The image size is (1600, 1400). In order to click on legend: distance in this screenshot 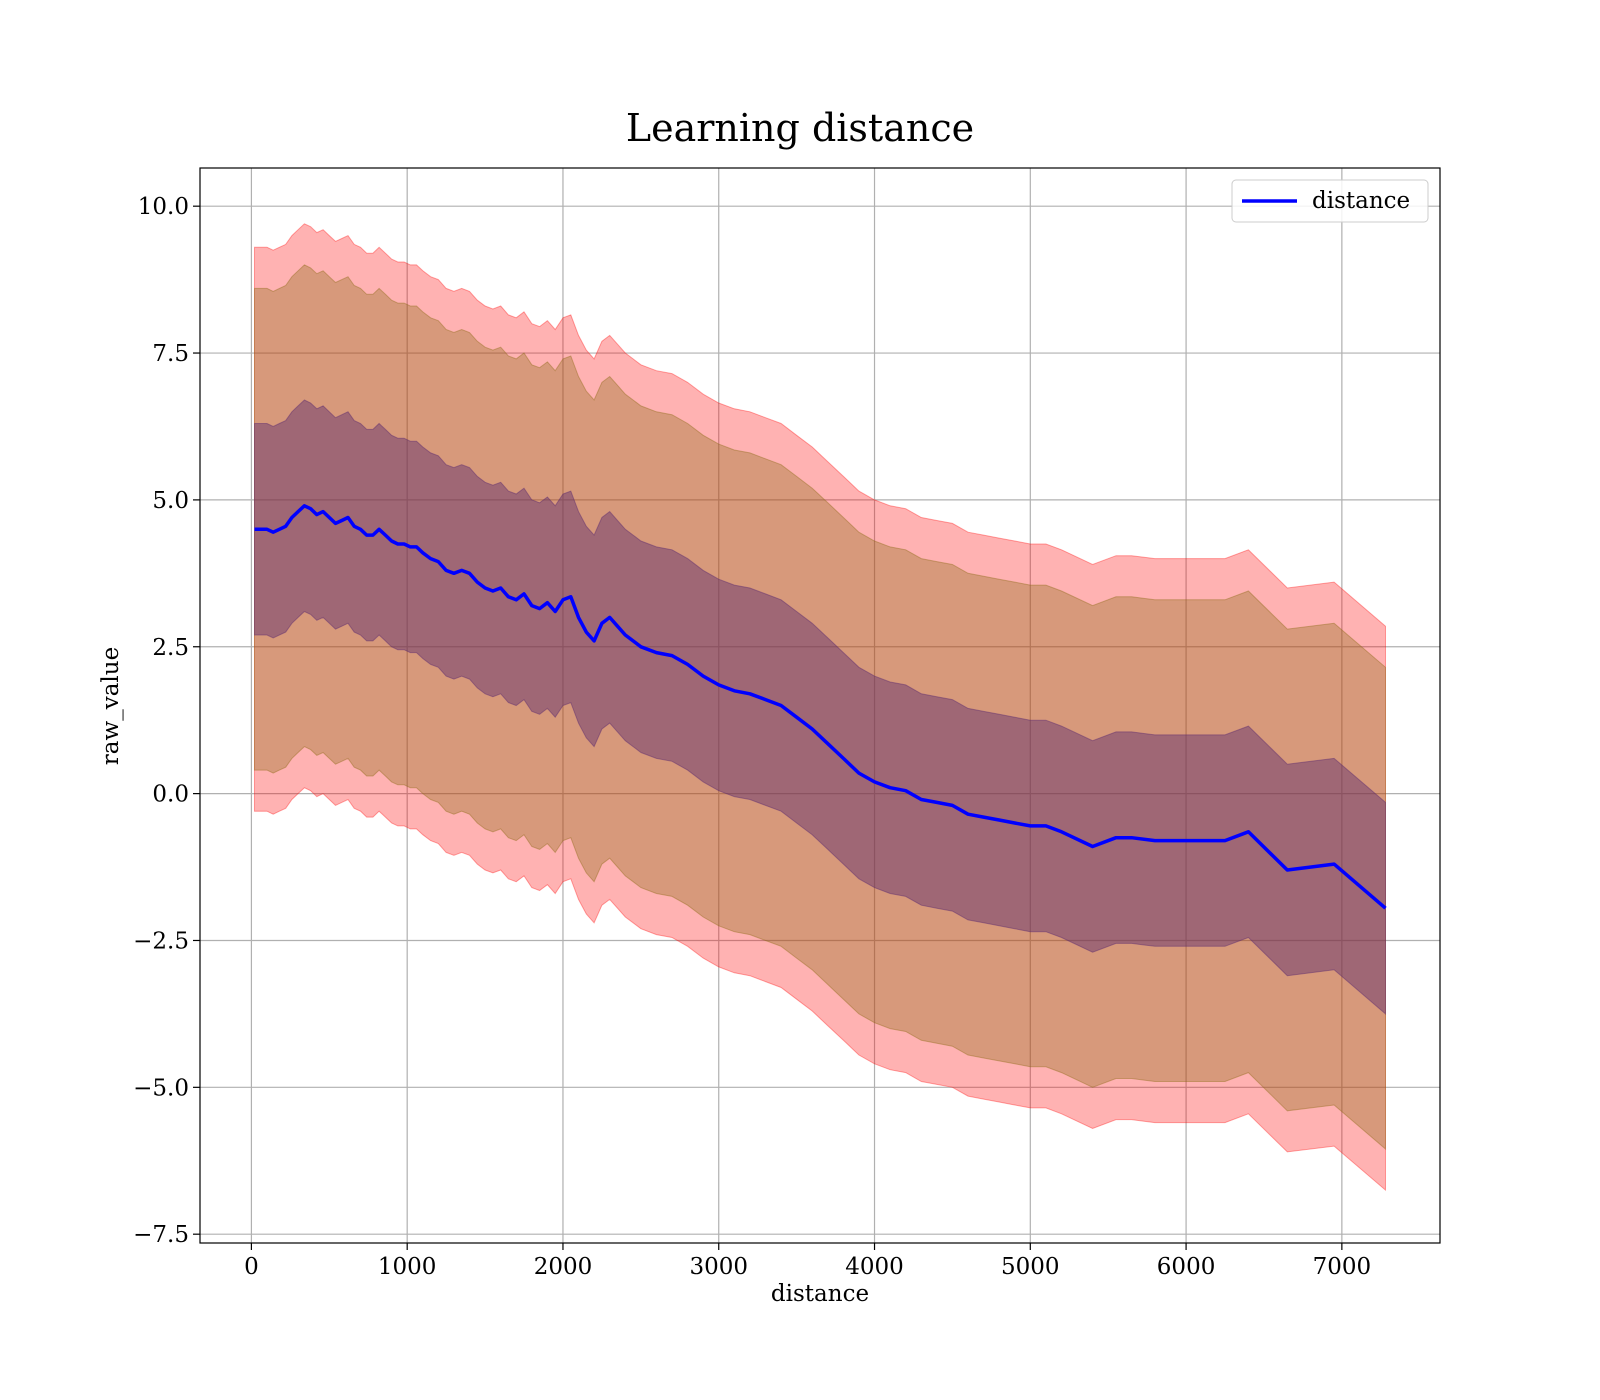, I will do `click(1330, 201)`.